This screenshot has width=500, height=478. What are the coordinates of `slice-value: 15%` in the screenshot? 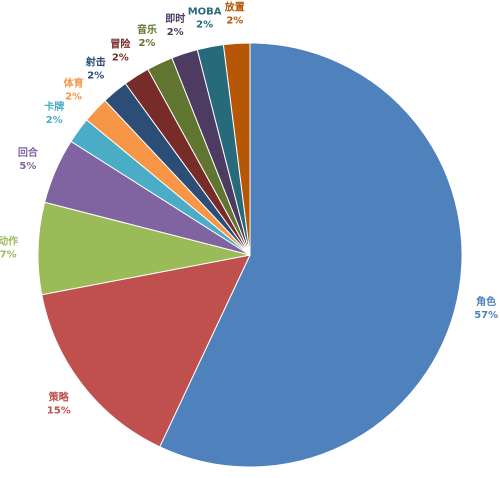 It's located at (59, 410).